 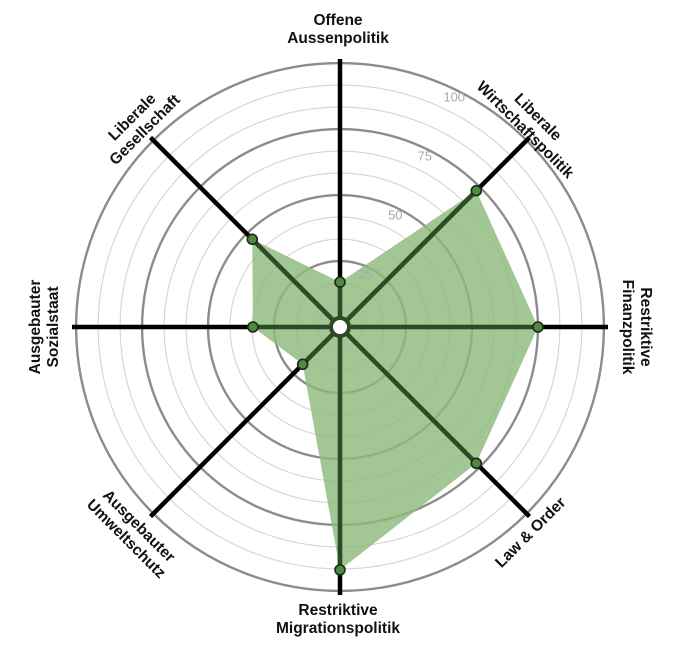 I want to click on center-marker, so click(x=340, y=327).